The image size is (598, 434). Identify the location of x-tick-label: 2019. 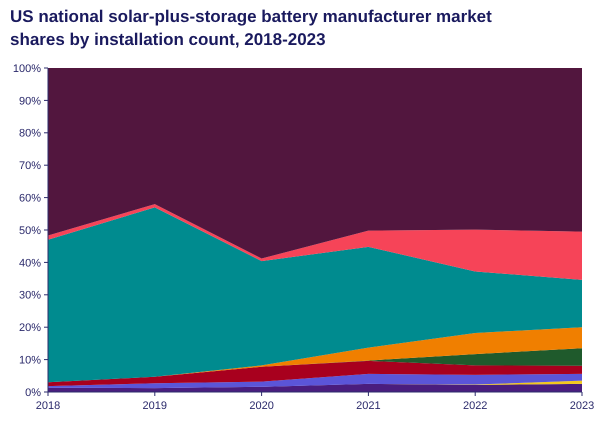
(155, 406).